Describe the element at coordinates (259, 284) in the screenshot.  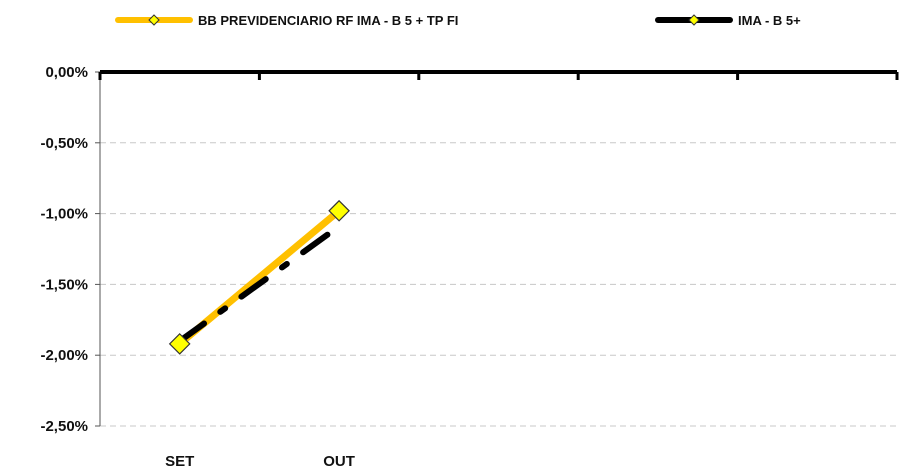
I see `series-line-benchmark` at that location.